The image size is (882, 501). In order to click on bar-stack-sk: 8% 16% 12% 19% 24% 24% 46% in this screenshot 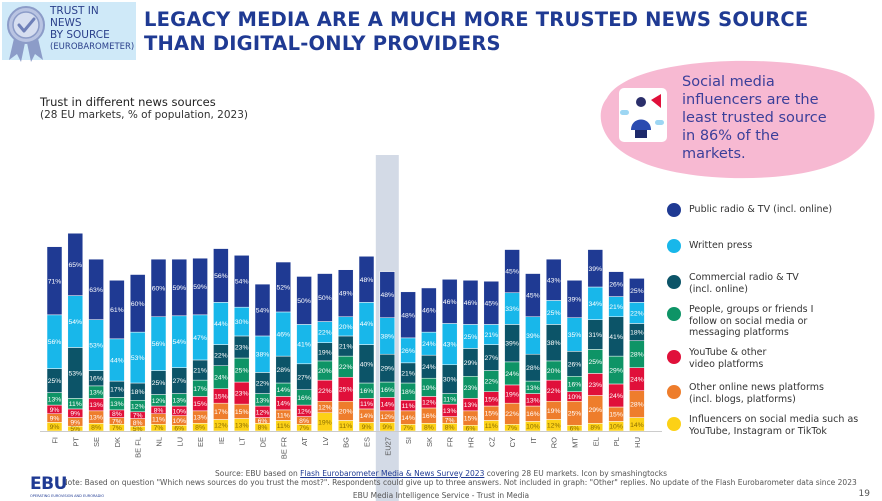, I will do `click(429, 359)`.